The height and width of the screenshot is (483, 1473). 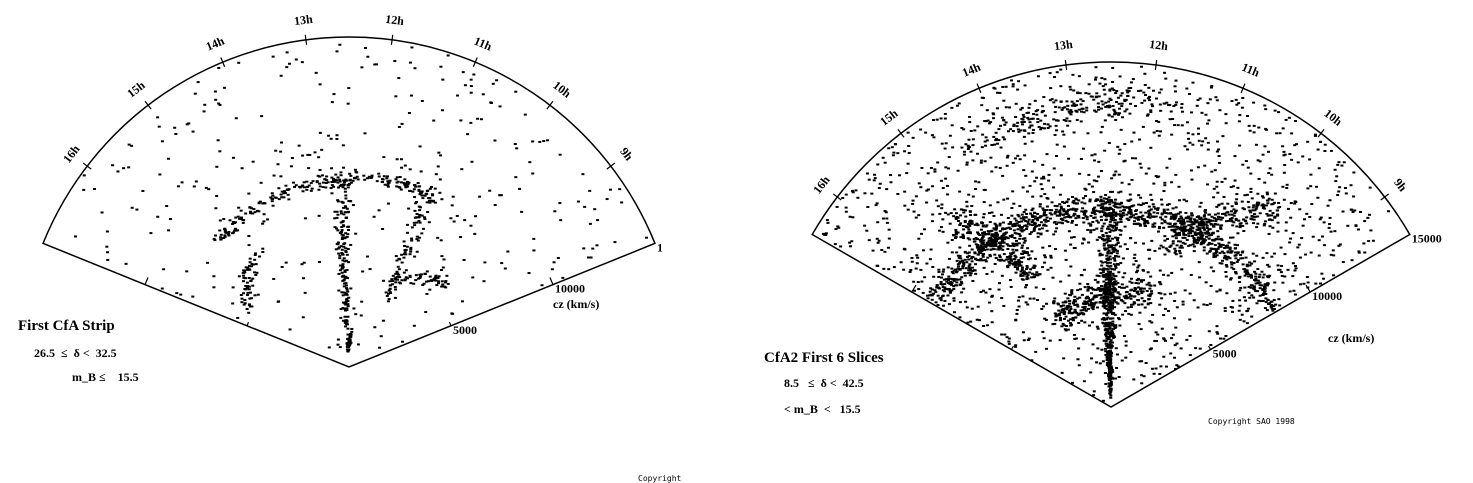 What do you see at coordinates (392, 39) in the screenshot?
I see `hour-tick` at bounding box center [392, 39].